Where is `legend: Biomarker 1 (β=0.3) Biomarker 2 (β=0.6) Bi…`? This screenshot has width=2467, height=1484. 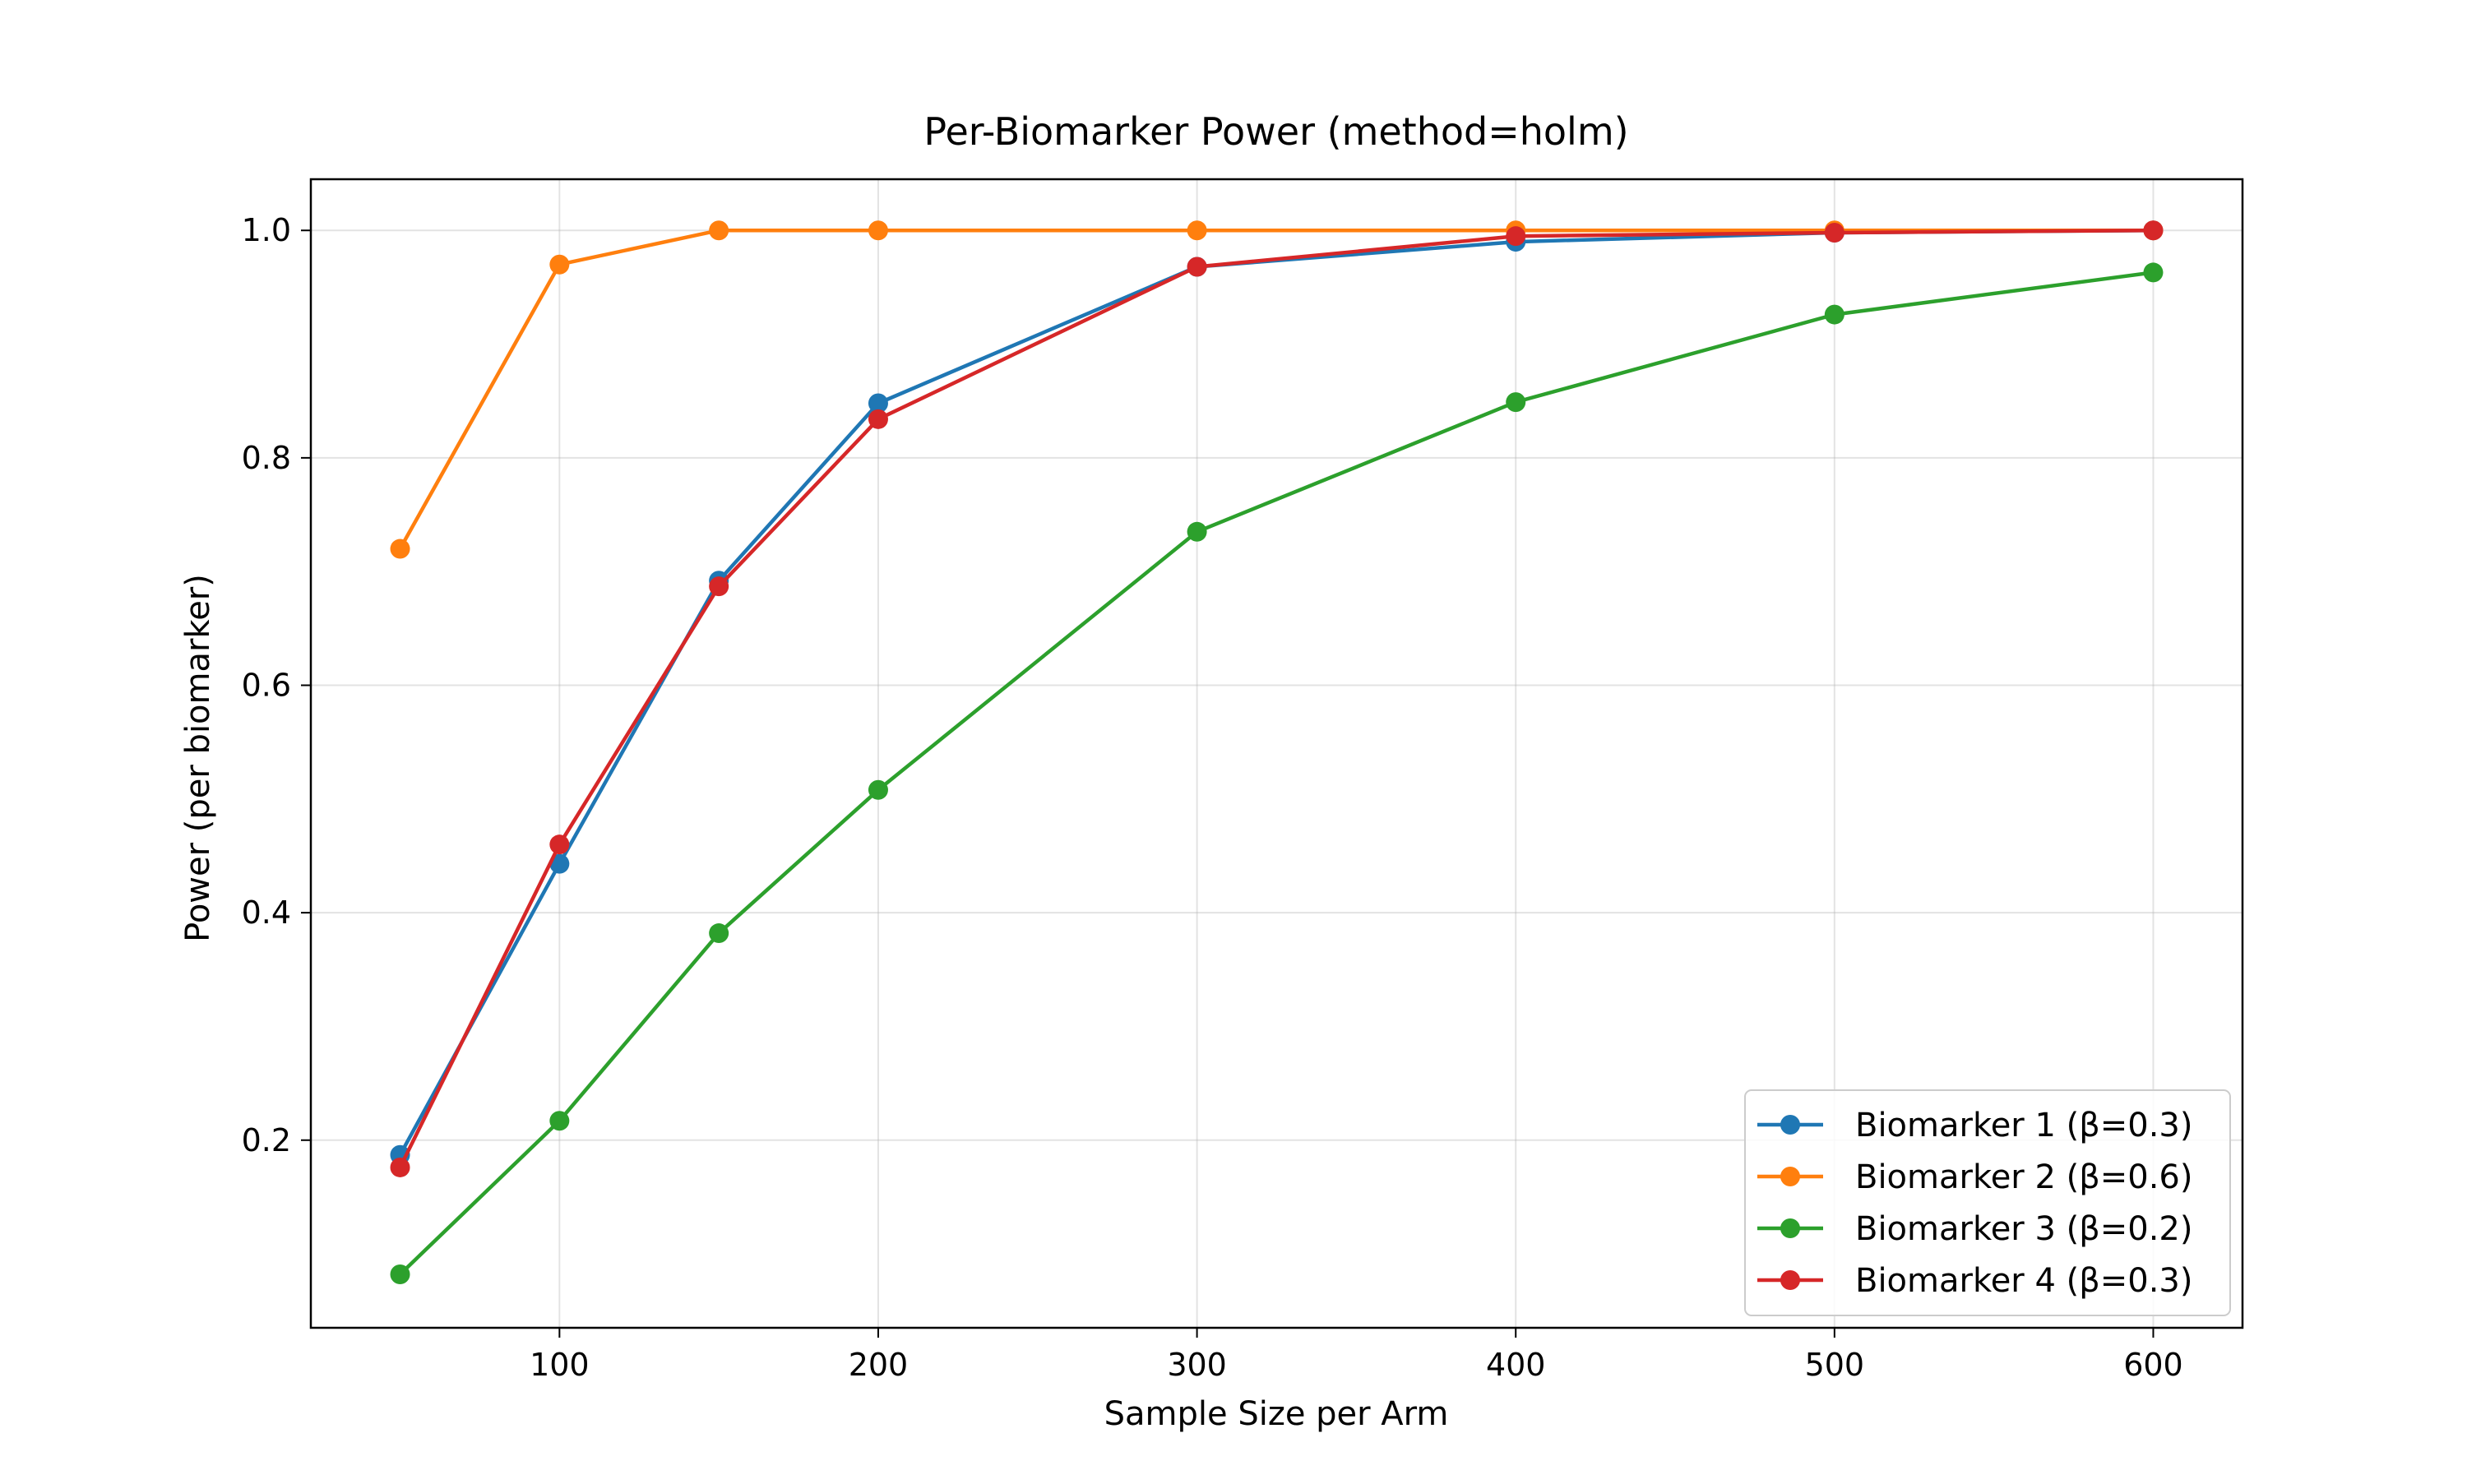 legend: Biomarker 1 (β=0.3) Biomarker 2 (β=0.6) Bi… is located at coordinates (1988, 1202).